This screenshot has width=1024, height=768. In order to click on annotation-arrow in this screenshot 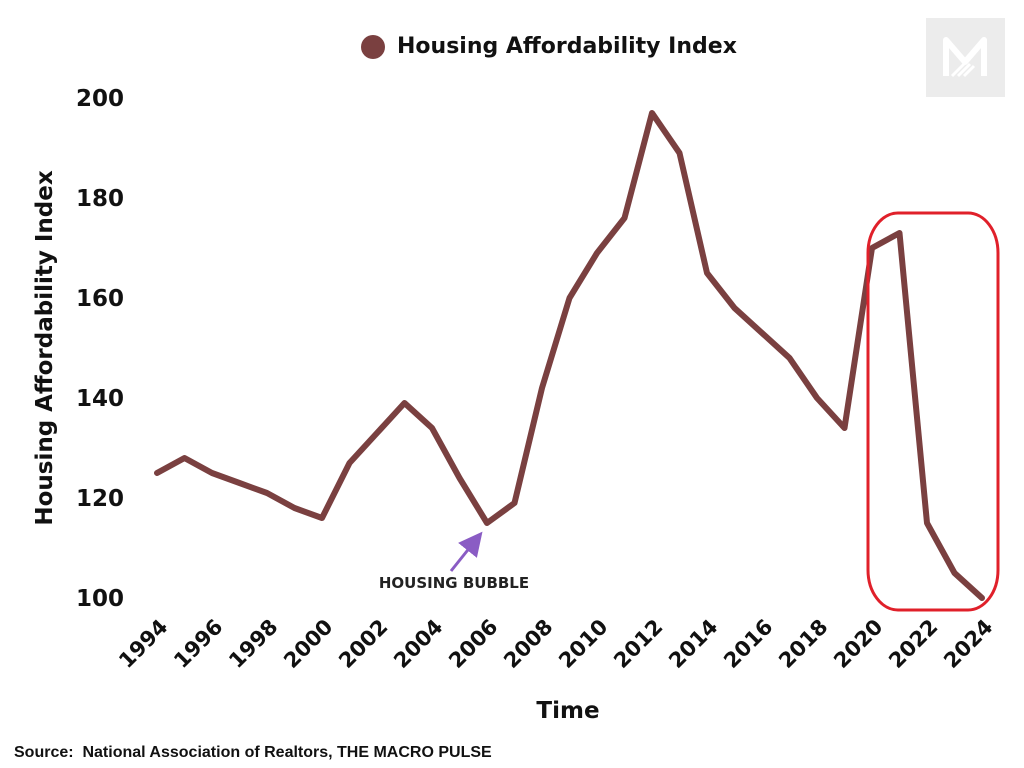, I will do `click(466, 551)`.